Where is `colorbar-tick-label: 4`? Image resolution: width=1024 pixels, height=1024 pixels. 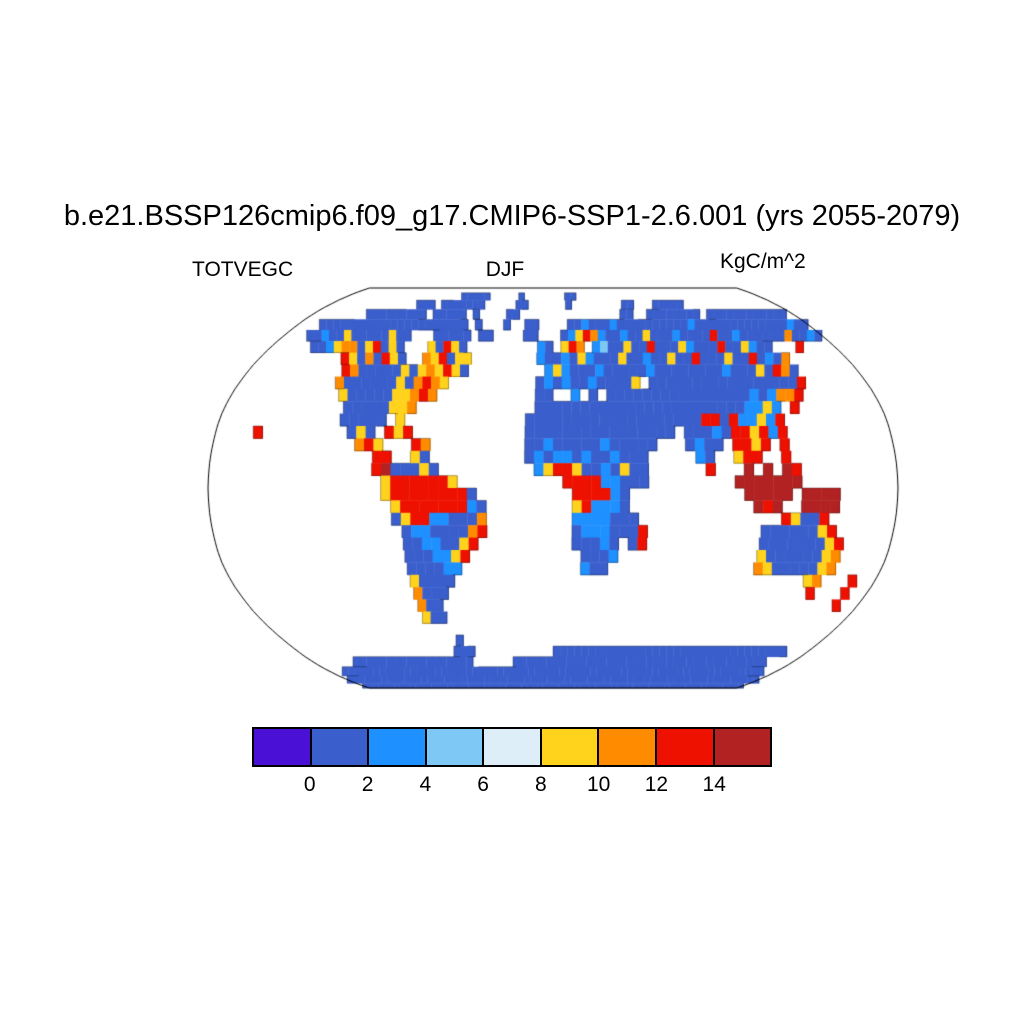
colorbar-tick-label: 4 is located at coordinates (425, 784).